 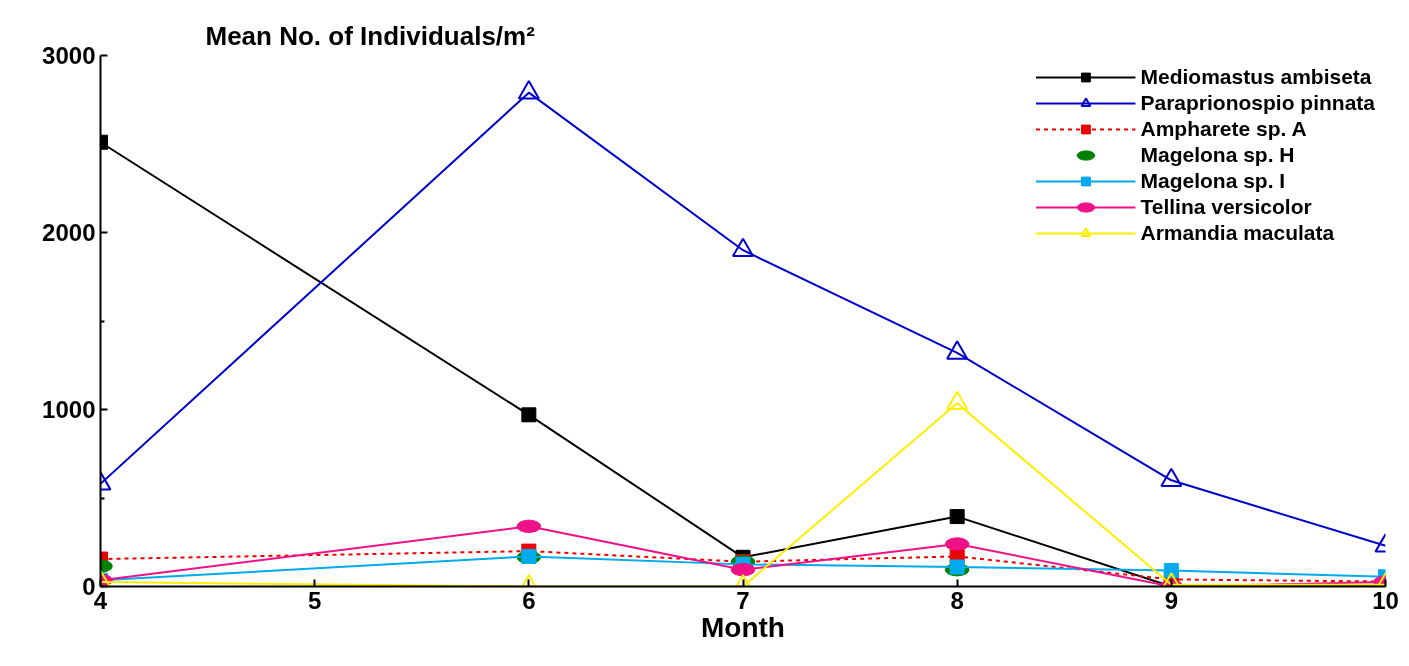 What do you see at coordinates (69, 55) in the screenshot?
I see `y-tick-label: 3000` at bounding box center [69, 55].